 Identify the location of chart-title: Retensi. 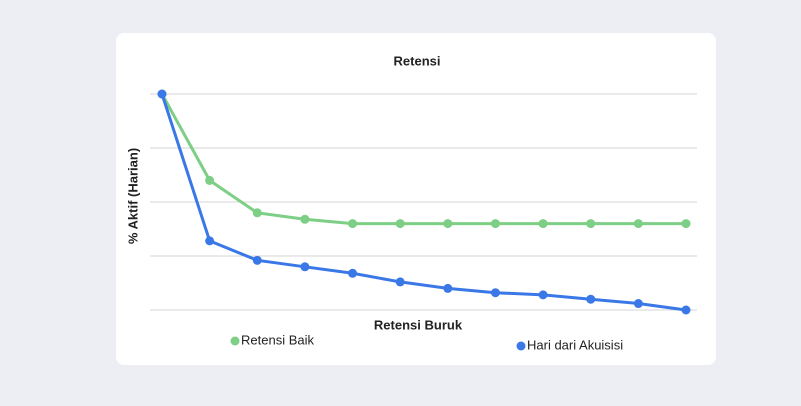
(417, 60).